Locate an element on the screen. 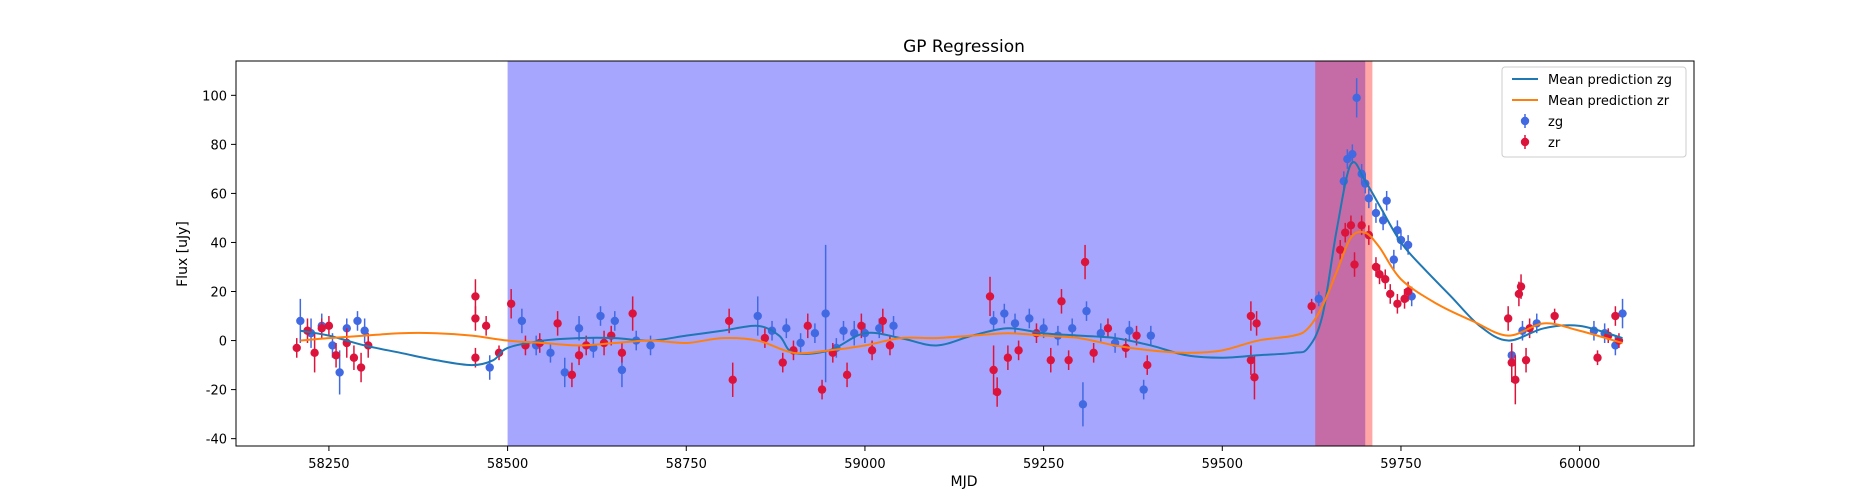 This screenshot has height=500, width=1875. x-tick-label: 59500 is located at coordinates (1222, 464).